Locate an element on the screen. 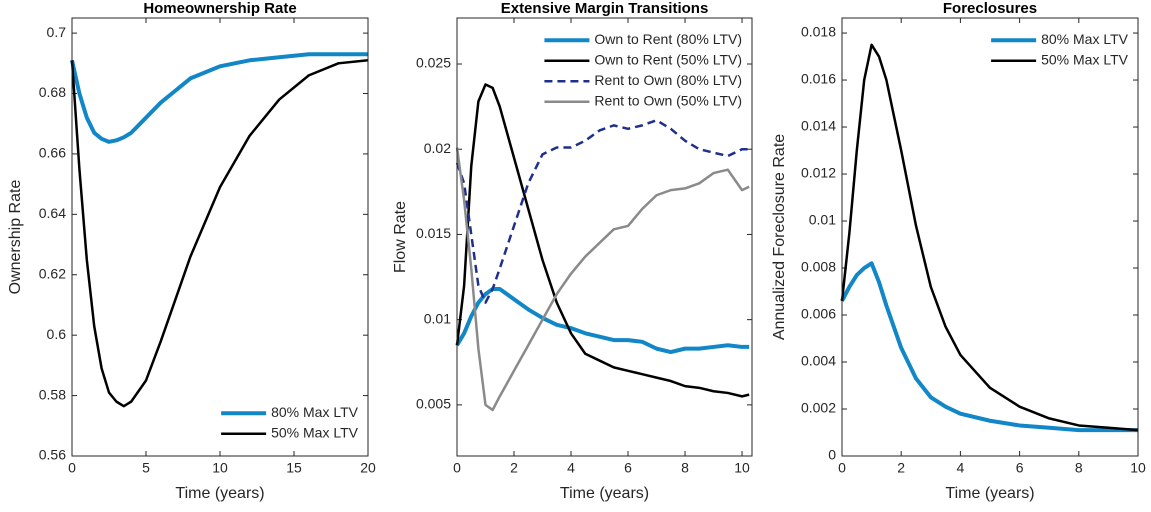 This screenshot has height=512, width=1151. y-tick-label: 0.56 is located at coordinates (52, 455).